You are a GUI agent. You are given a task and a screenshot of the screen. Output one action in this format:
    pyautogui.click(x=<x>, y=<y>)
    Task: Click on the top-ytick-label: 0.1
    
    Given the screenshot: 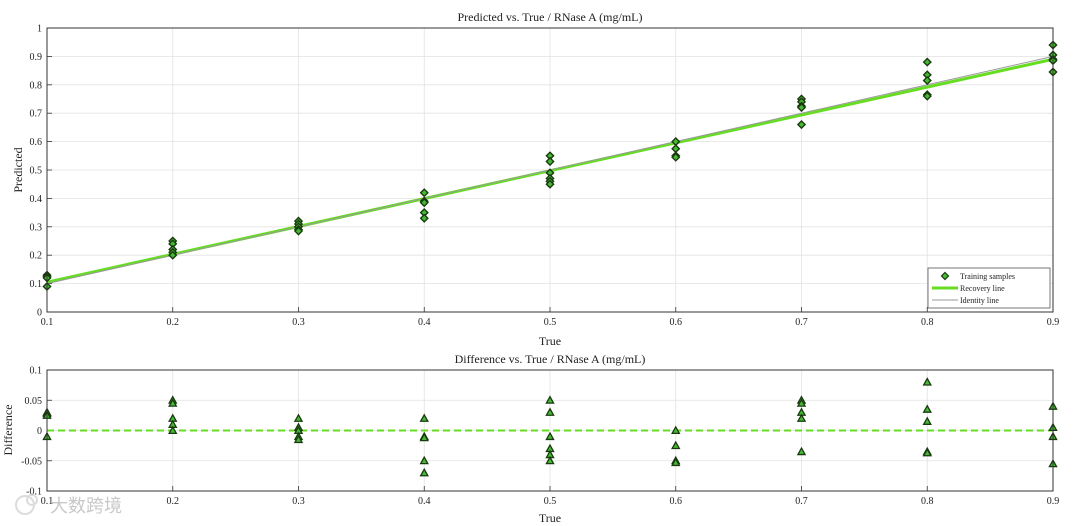 What is the action you would take?
    pyautogui.click(x=36, y=284)
    